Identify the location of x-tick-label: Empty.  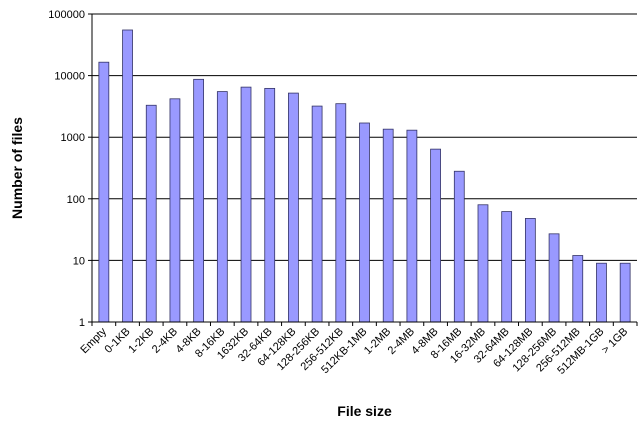
(93, 340).